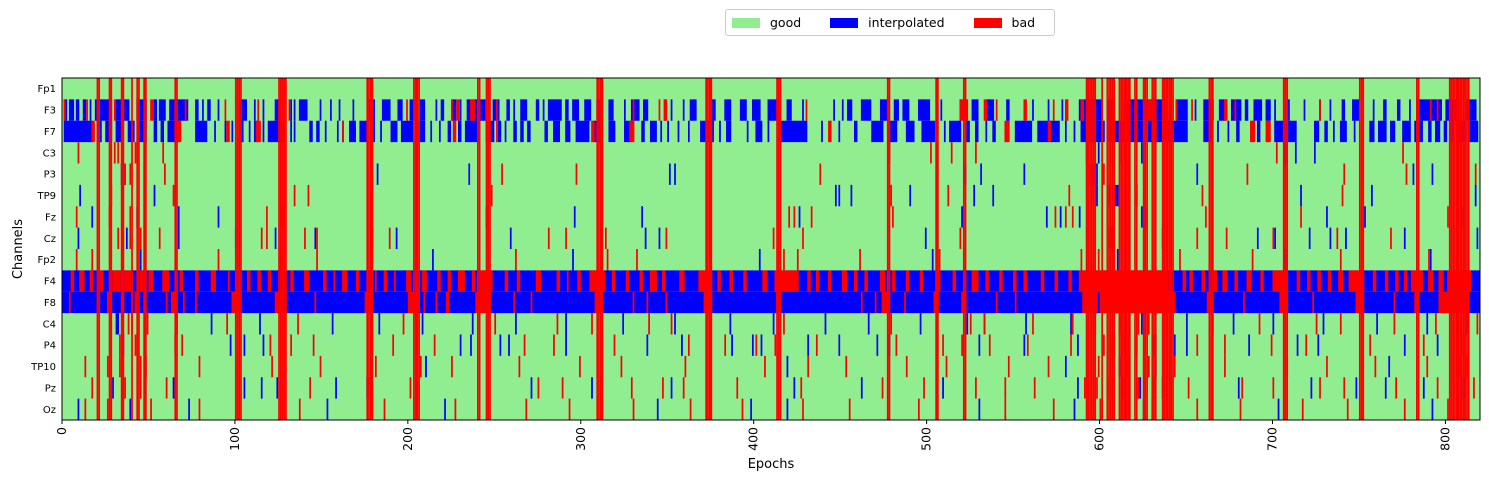  What do you see at coordinates (47, 260) in the screenshot?
I see `y-tick-label: Fp2` at bounding box center [47, 260].